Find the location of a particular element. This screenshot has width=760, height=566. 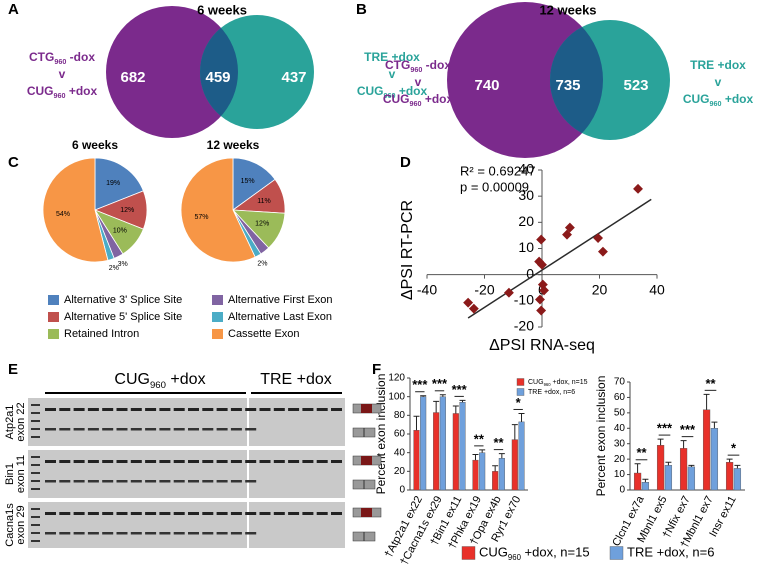

panel-letter: B is located at coordinates (361, 9).